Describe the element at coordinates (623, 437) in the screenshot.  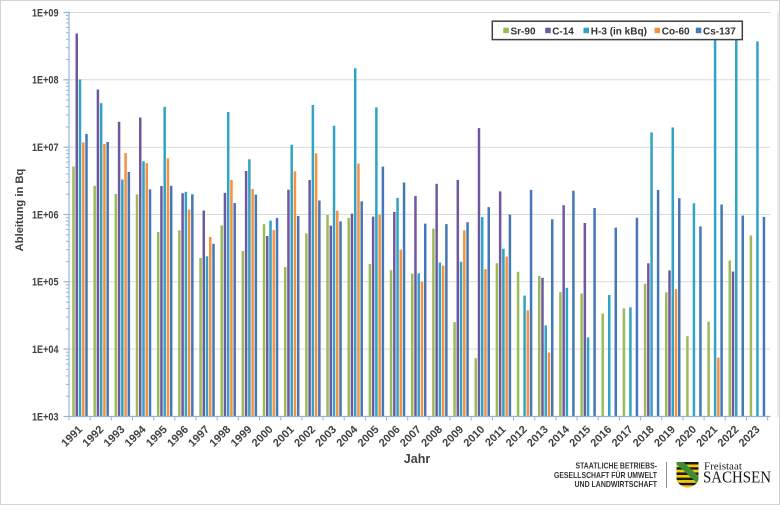
I see `svg-text: 2017` at that location.